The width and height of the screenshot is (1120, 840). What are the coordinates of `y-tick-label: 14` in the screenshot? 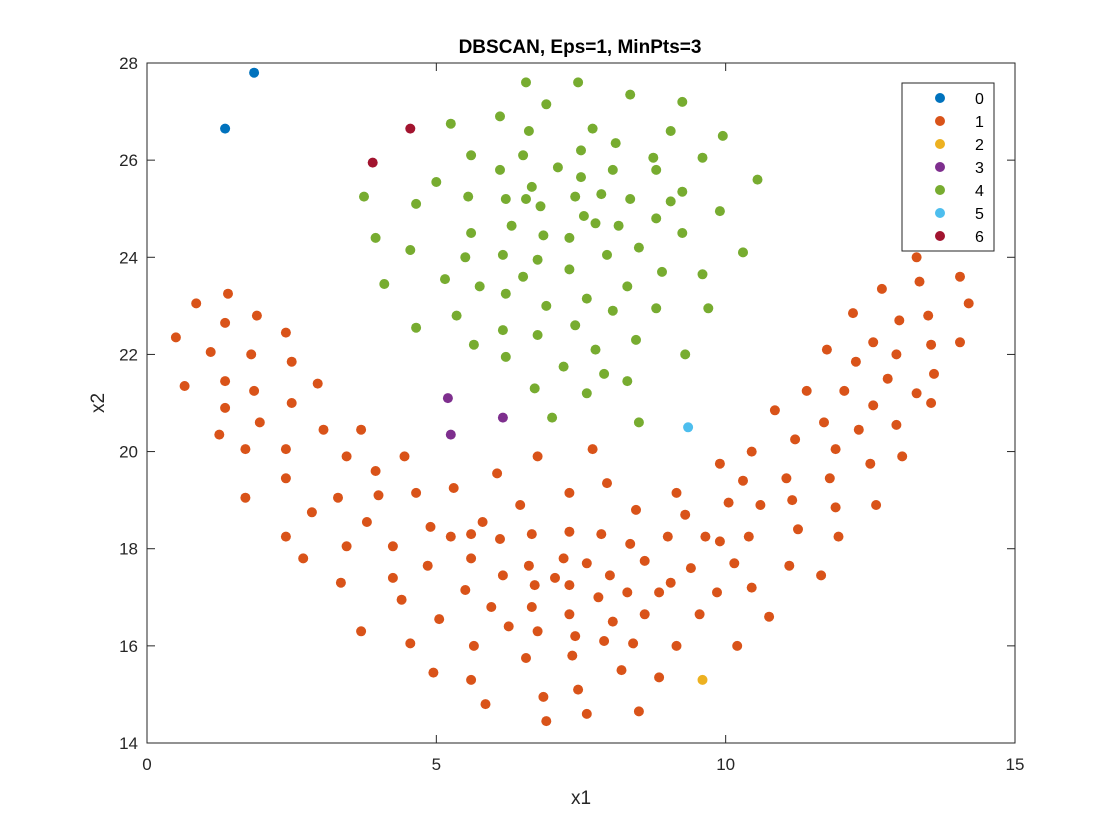 It's located at (128, 743).